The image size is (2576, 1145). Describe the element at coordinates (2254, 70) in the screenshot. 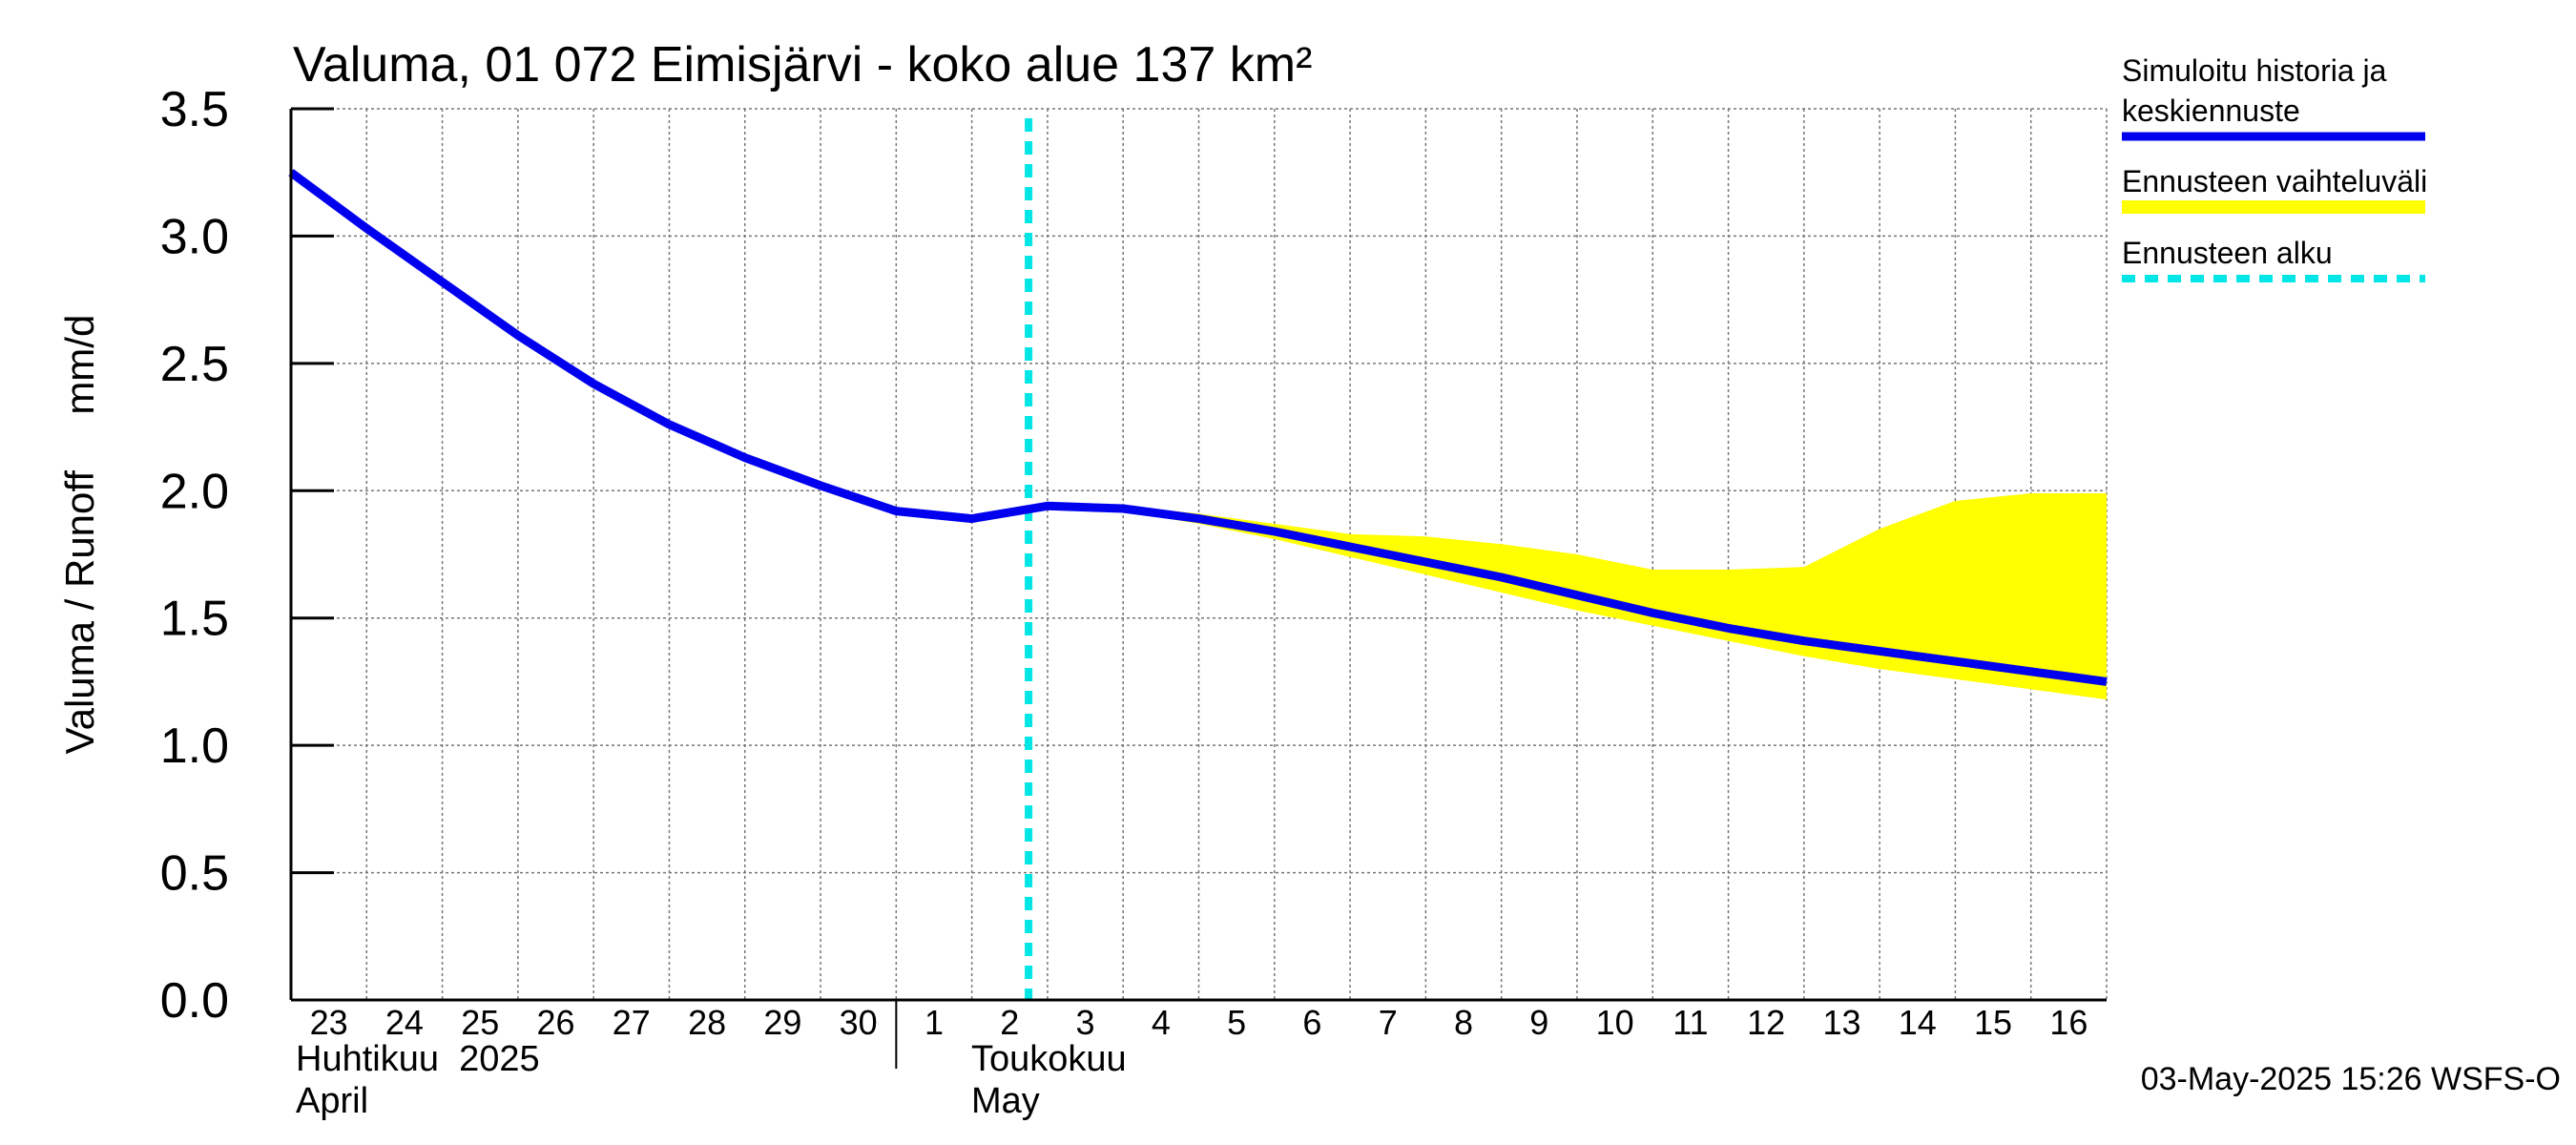

I see `legend-label-simulated-line1: Simuloitu historia ja` at that location.